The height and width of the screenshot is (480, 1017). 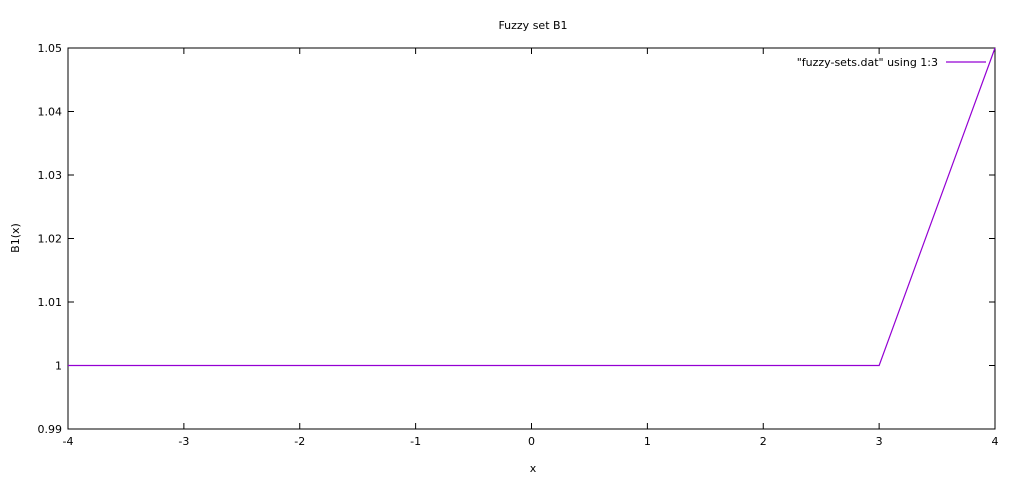 I want to click on y-tick-label: 0.99, so click(x=50, y=429).